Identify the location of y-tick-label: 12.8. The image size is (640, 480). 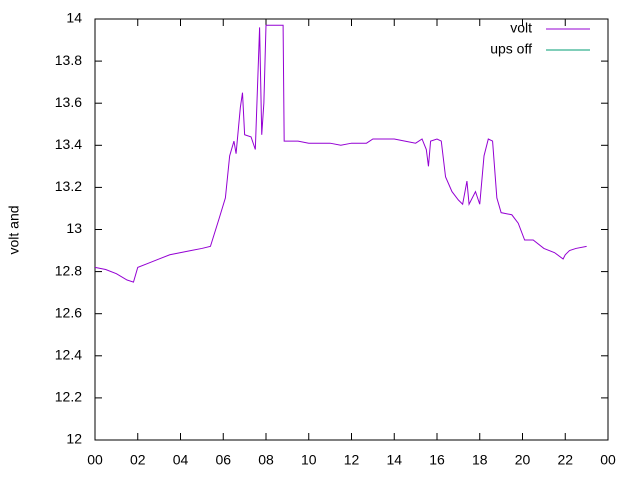
(68, 270).